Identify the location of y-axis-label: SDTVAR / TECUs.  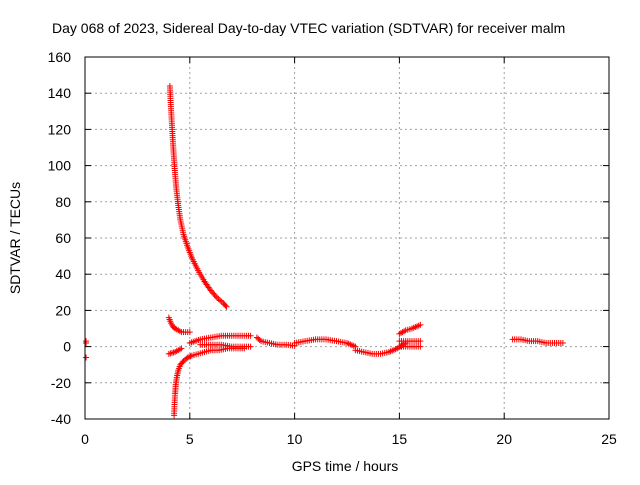
(15, 238).